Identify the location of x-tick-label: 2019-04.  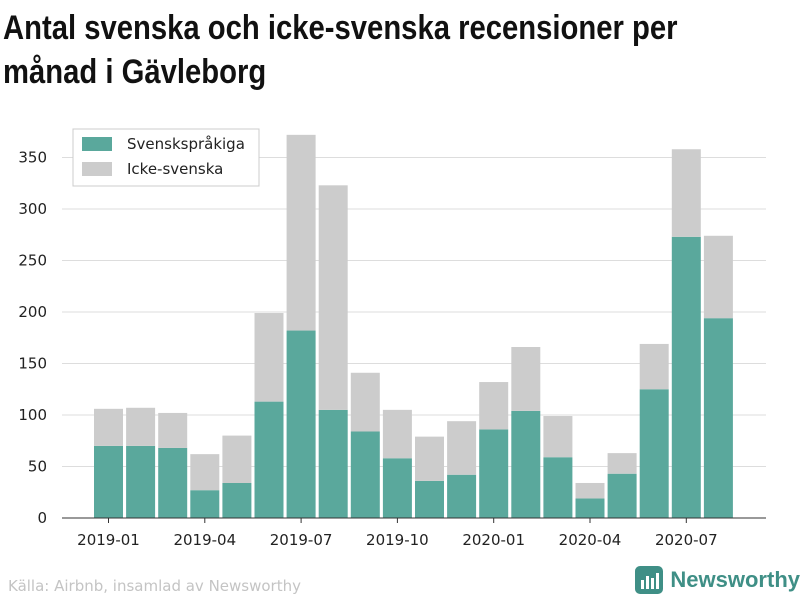
(204, 540).